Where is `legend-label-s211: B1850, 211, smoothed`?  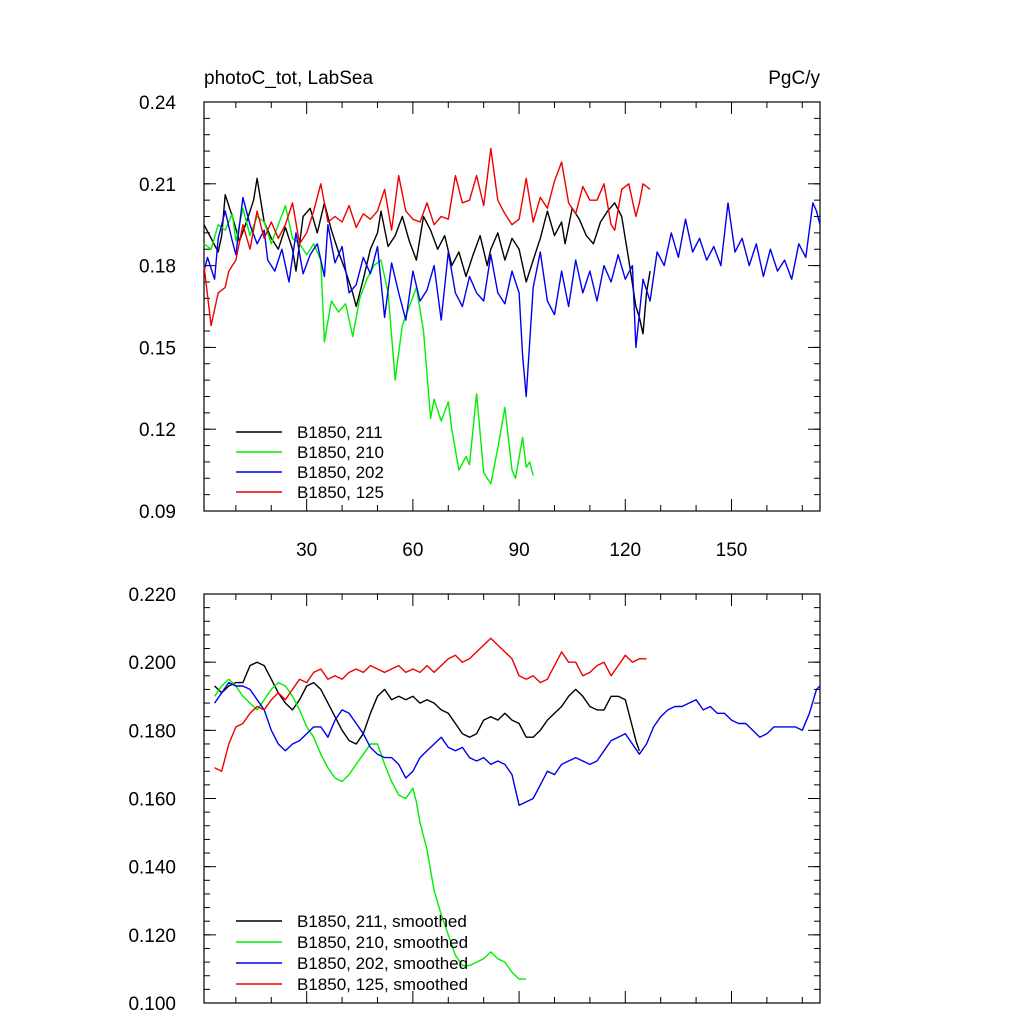
legend-label-s211: B1850, 211, smoothed is located at coordinates (382, 921).